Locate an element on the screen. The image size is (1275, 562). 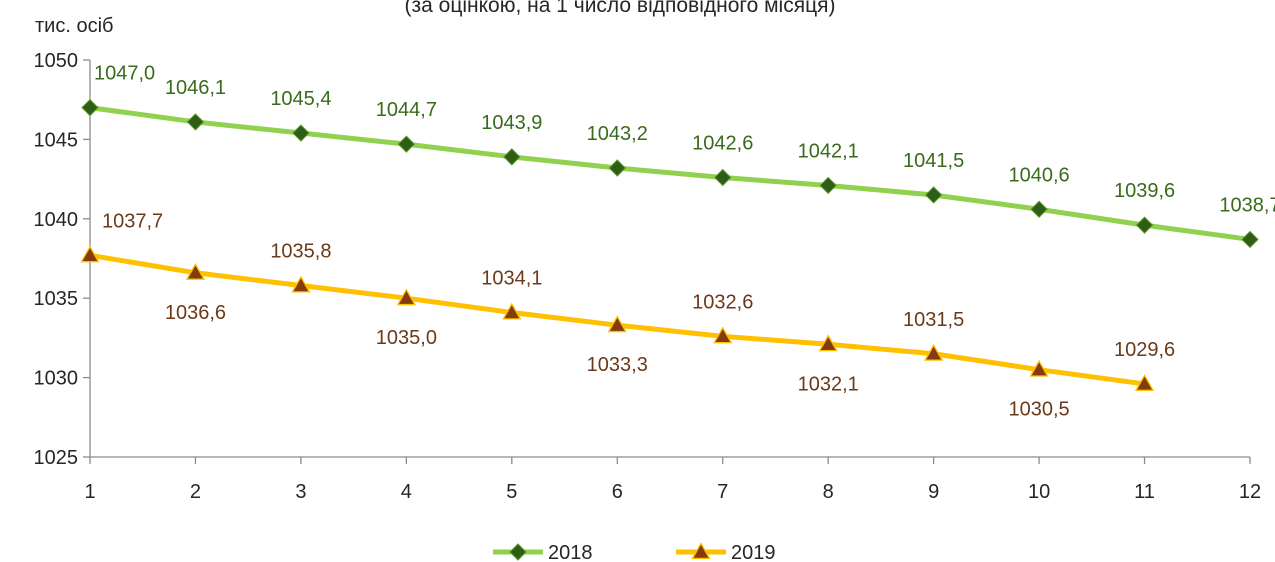
data-label-2018: 1047,0 is located at coordinates (124, 74).